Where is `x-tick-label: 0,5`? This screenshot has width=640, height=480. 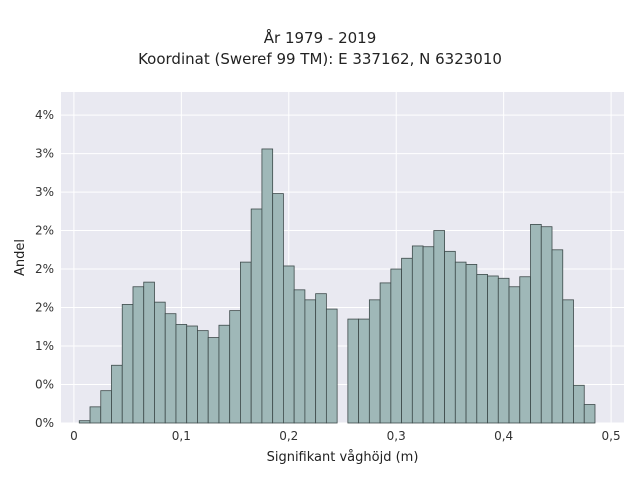
x-tick-label: 0,5 is located at coordinates (611, 436).